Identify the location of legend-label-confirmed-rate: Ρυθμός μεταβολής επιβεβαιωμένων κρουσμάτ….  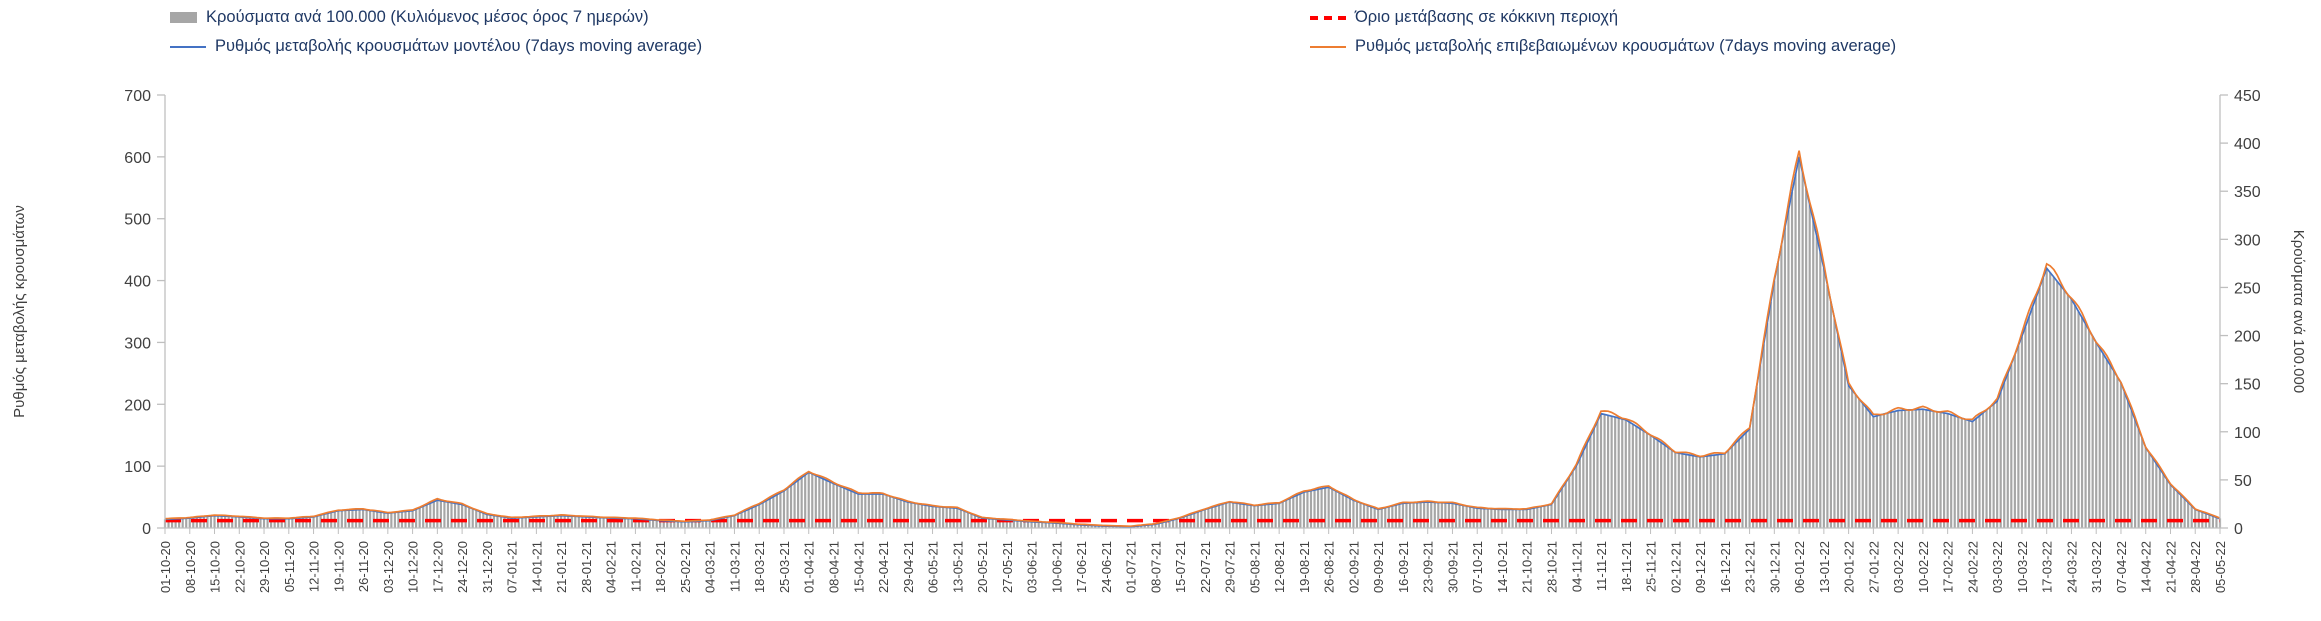
(1626, 46).